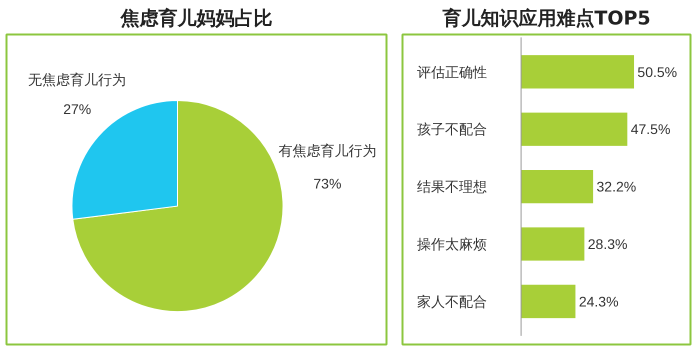 This screenshot has width=700, height=363. I want to click on y-tick-label: 操作太麻烦, so click(451, 244).